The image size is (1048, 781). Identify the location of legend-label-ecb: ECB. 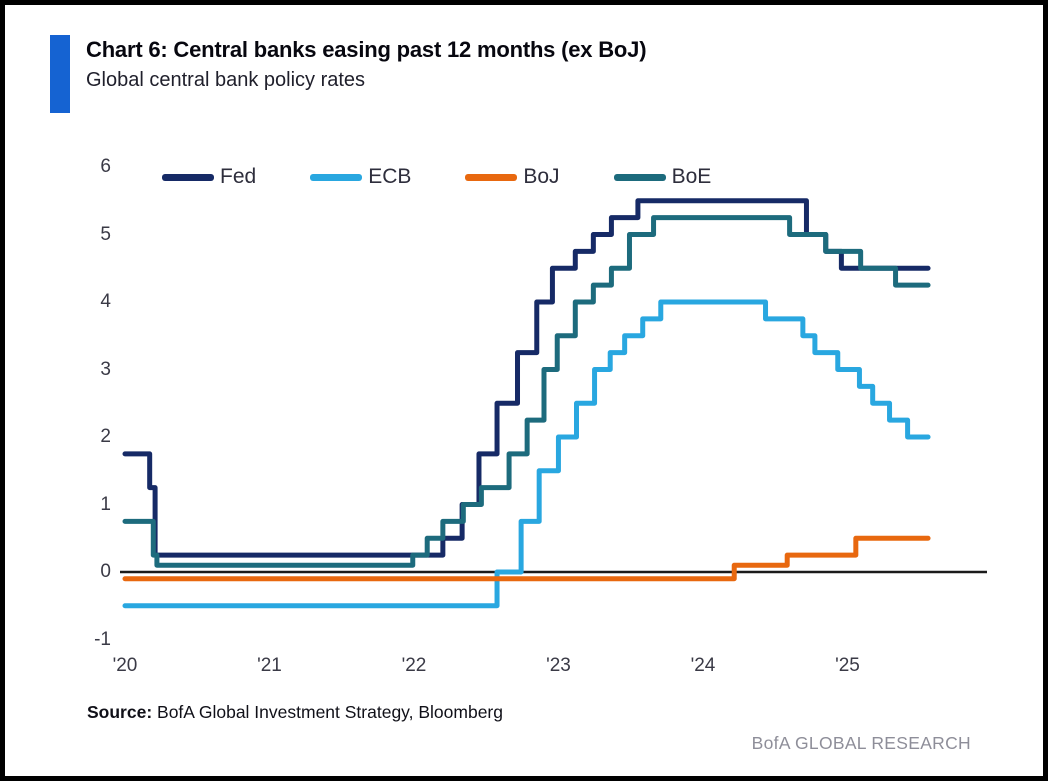
(390, 176).